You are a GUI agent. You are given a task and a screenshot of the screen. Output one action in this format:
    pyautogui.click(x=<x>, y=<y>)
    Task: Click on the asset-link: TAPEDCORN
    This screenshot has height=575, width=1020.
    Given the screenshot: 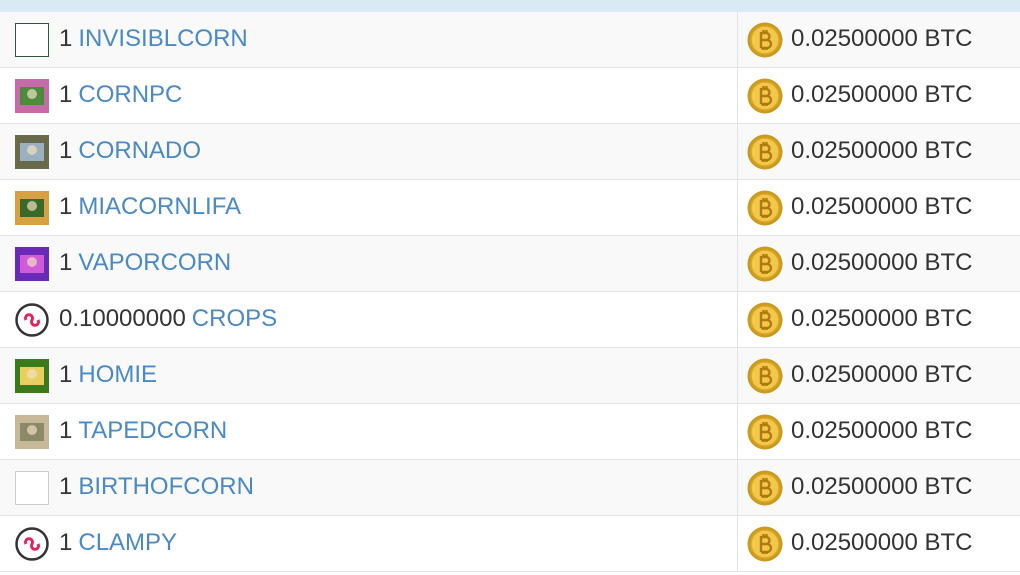 What is the action you would take?
    pyautogui.click(x=153, y=430)
    